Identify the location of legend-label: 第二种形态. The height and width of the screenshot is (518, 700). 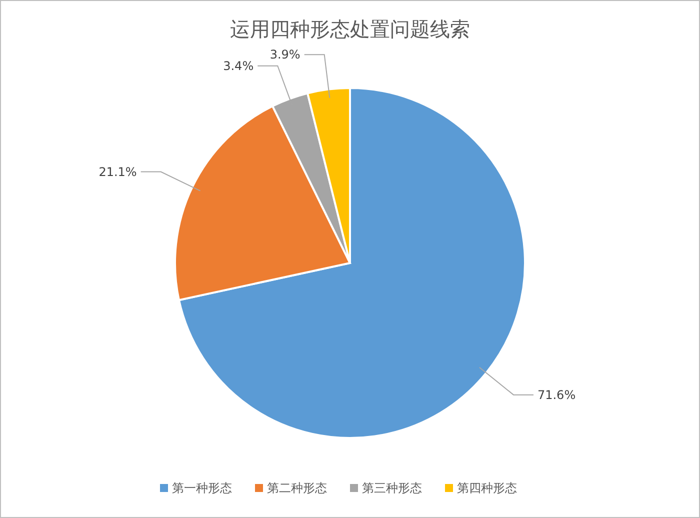
(297, 488).